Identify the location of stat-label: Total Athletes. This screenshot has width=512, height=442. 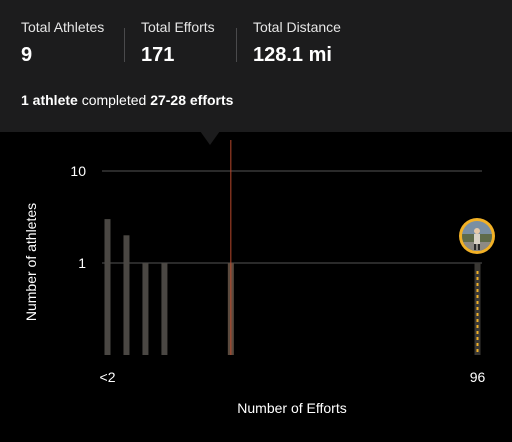
(63, 27).